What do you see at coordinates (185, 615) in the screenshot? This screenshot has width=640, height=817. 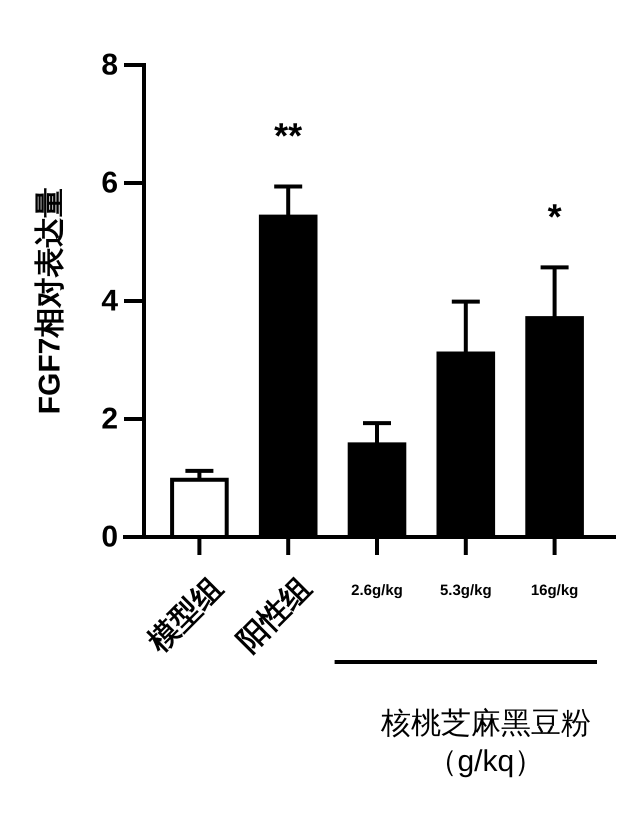 I see `x-tick-label: 模型组` at bounding box center [185, 615].